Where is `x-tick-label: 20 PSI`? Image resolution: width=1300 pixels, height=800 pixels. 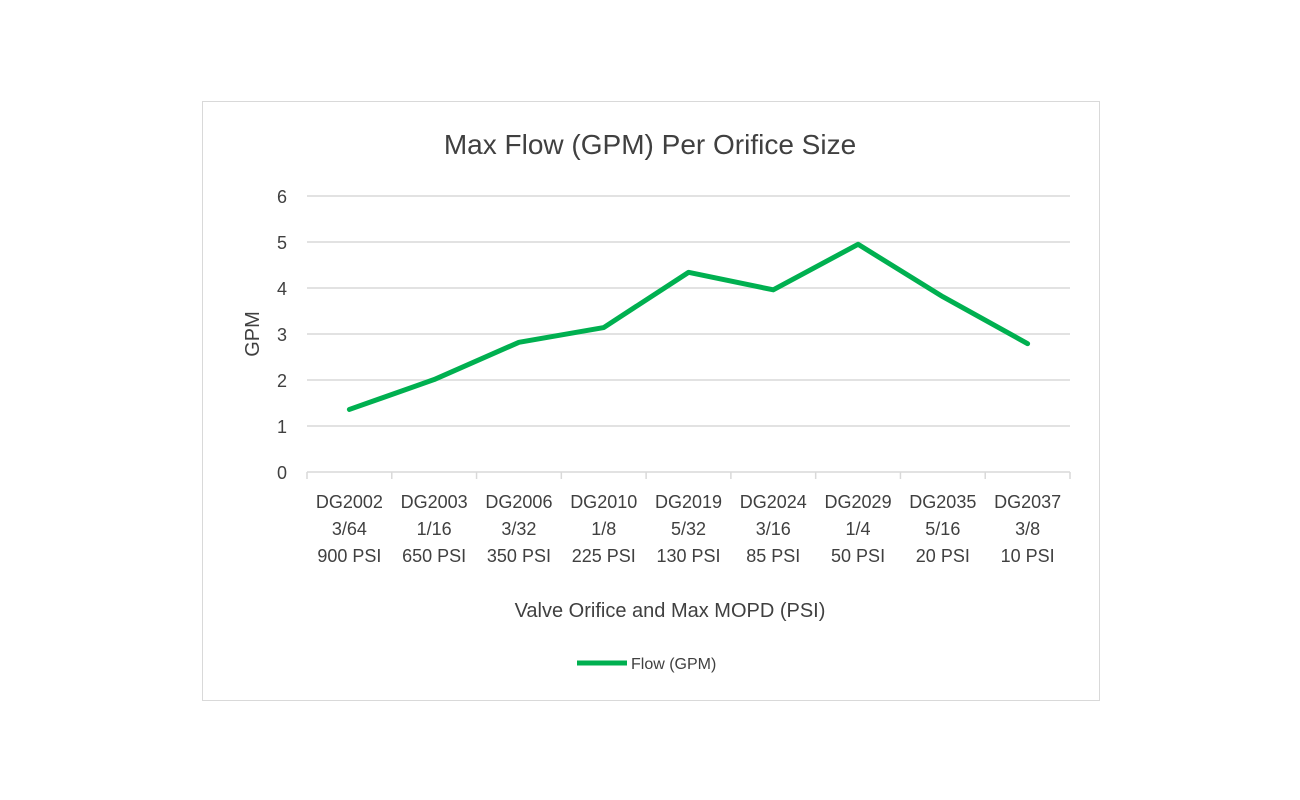
x-tick-label: 20 PSI is located at coordinates (943, 556).